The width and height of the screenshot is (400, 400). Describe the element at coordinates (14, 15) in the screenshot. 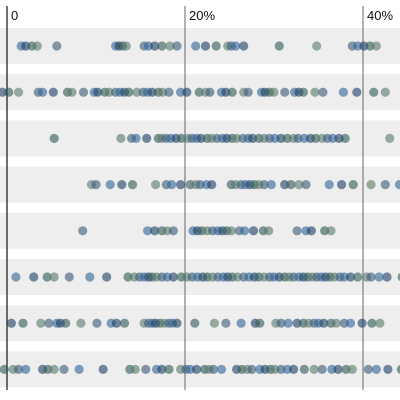

I see `x-tick-label: 0` at that location.